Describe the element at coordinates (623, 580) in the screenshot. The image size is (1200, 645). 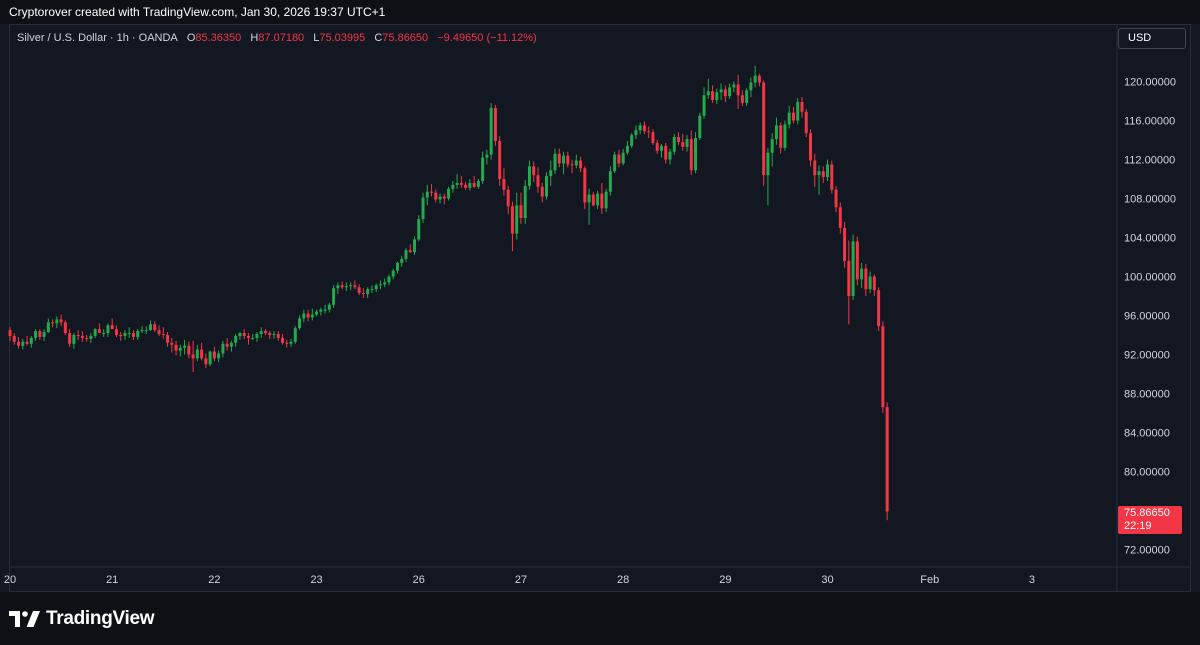
I see `time-tick-label: 28` at that location.